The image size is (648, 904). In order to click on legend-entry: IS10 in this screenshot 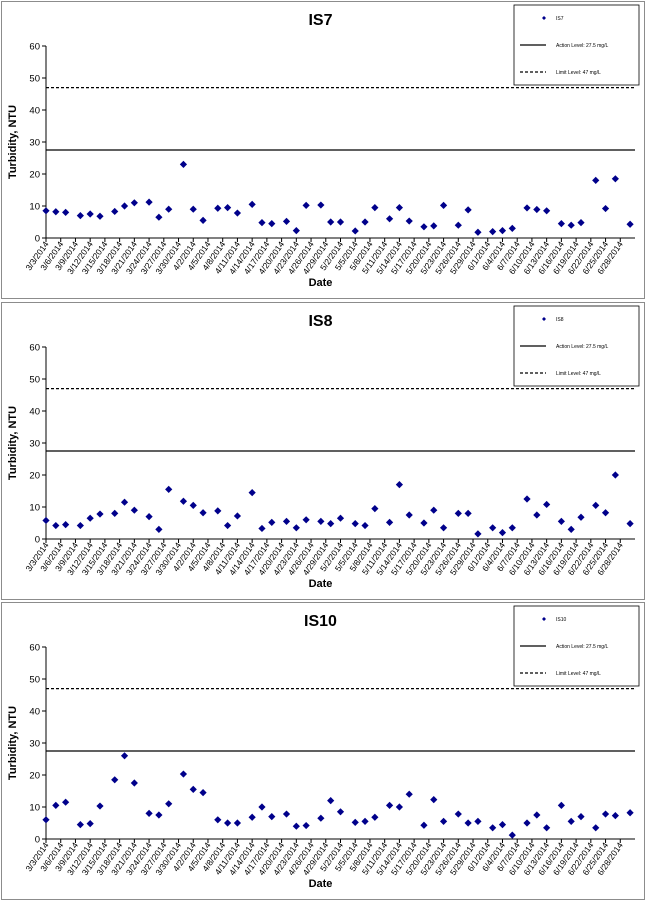, I will do `click(561, 620)`.